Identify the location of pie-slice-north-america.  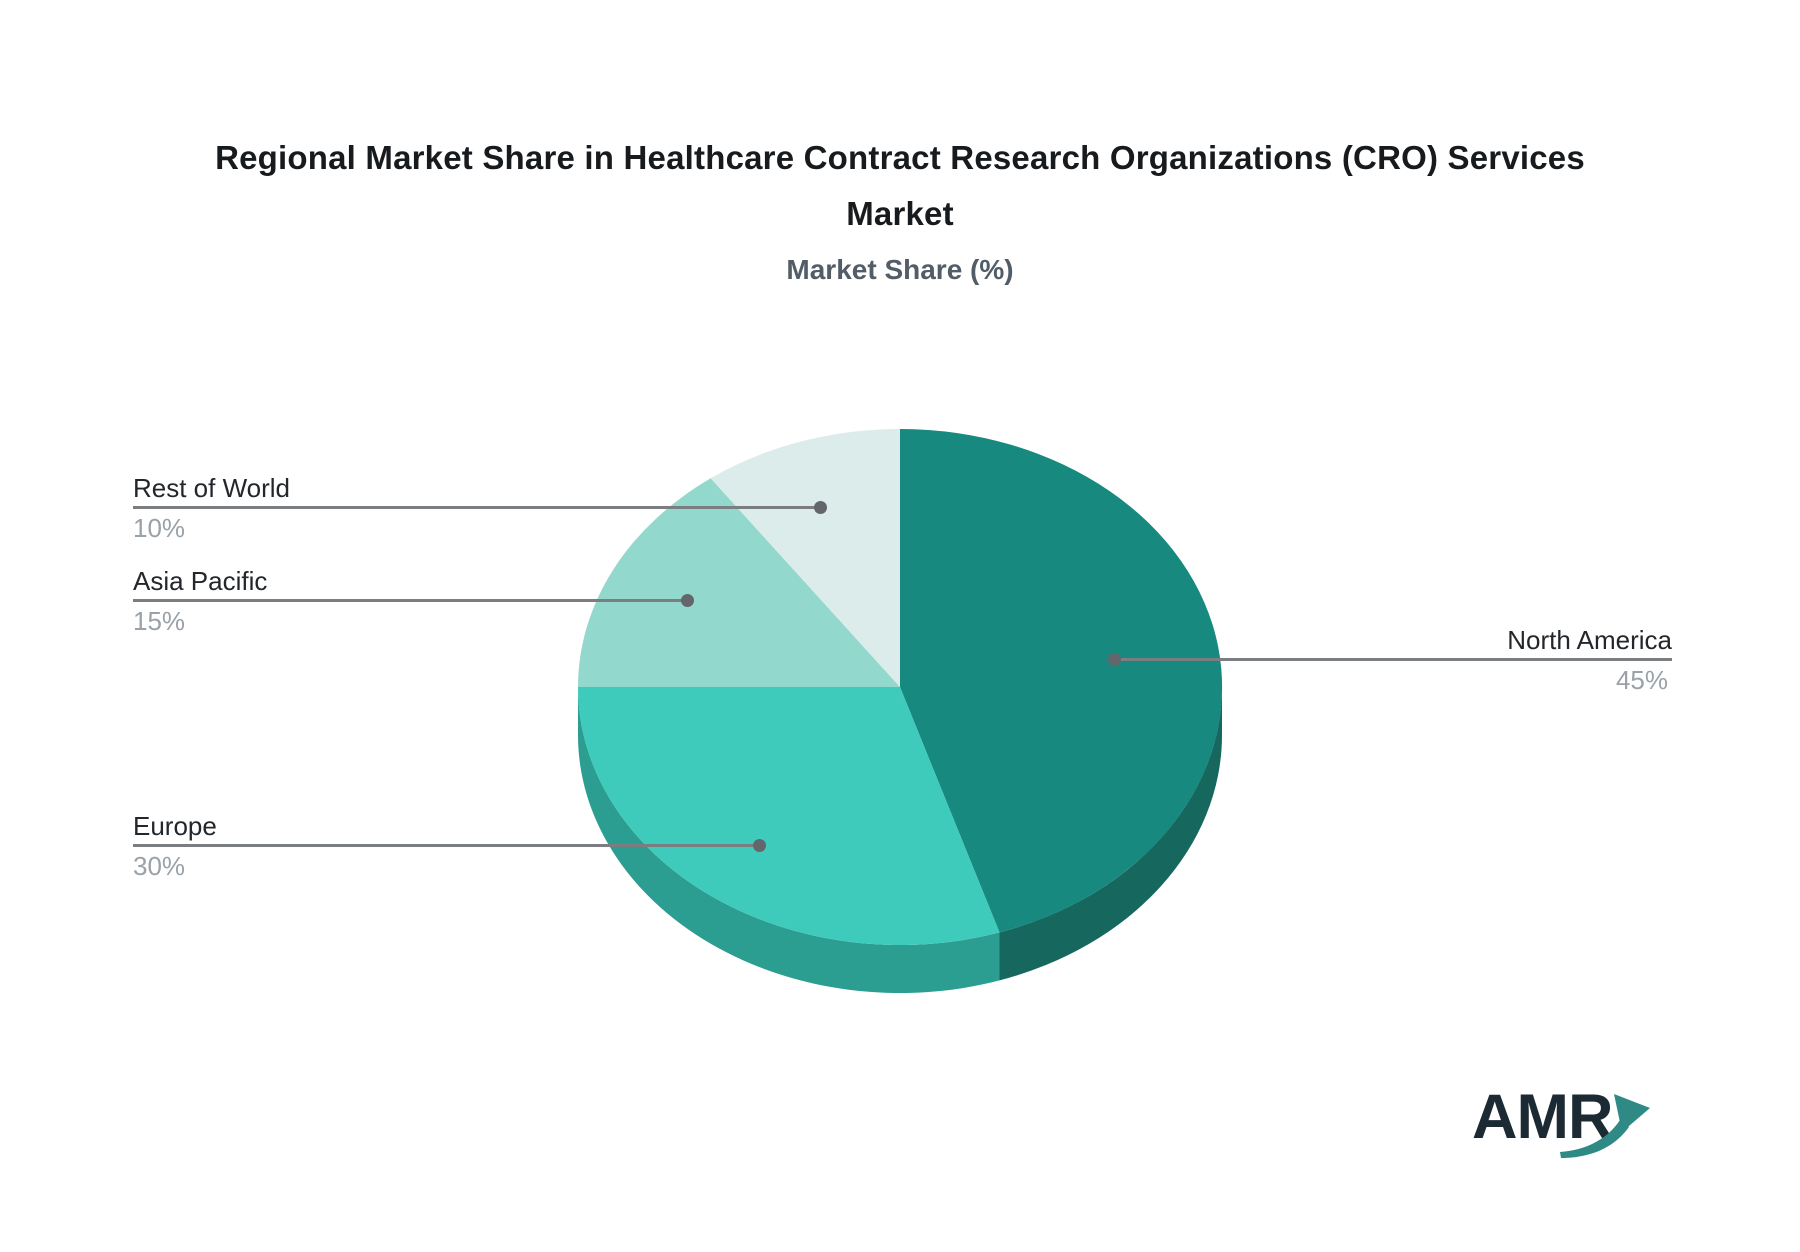
(1061, 680).